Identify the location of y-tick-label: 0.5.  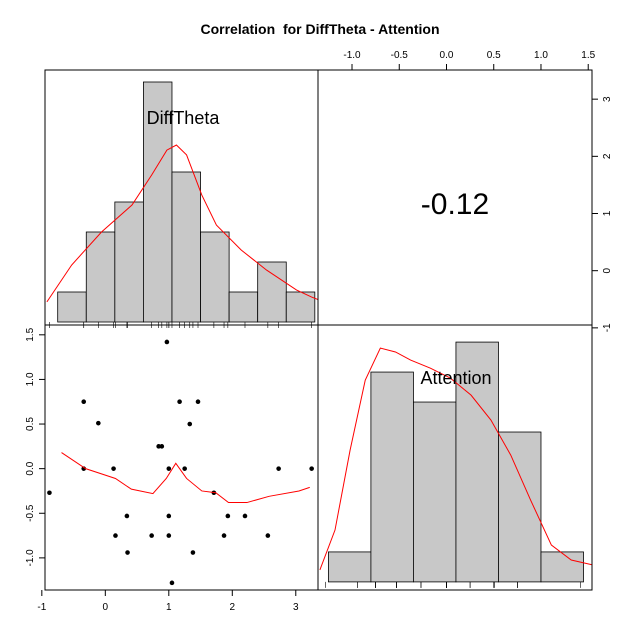
(30, 424).